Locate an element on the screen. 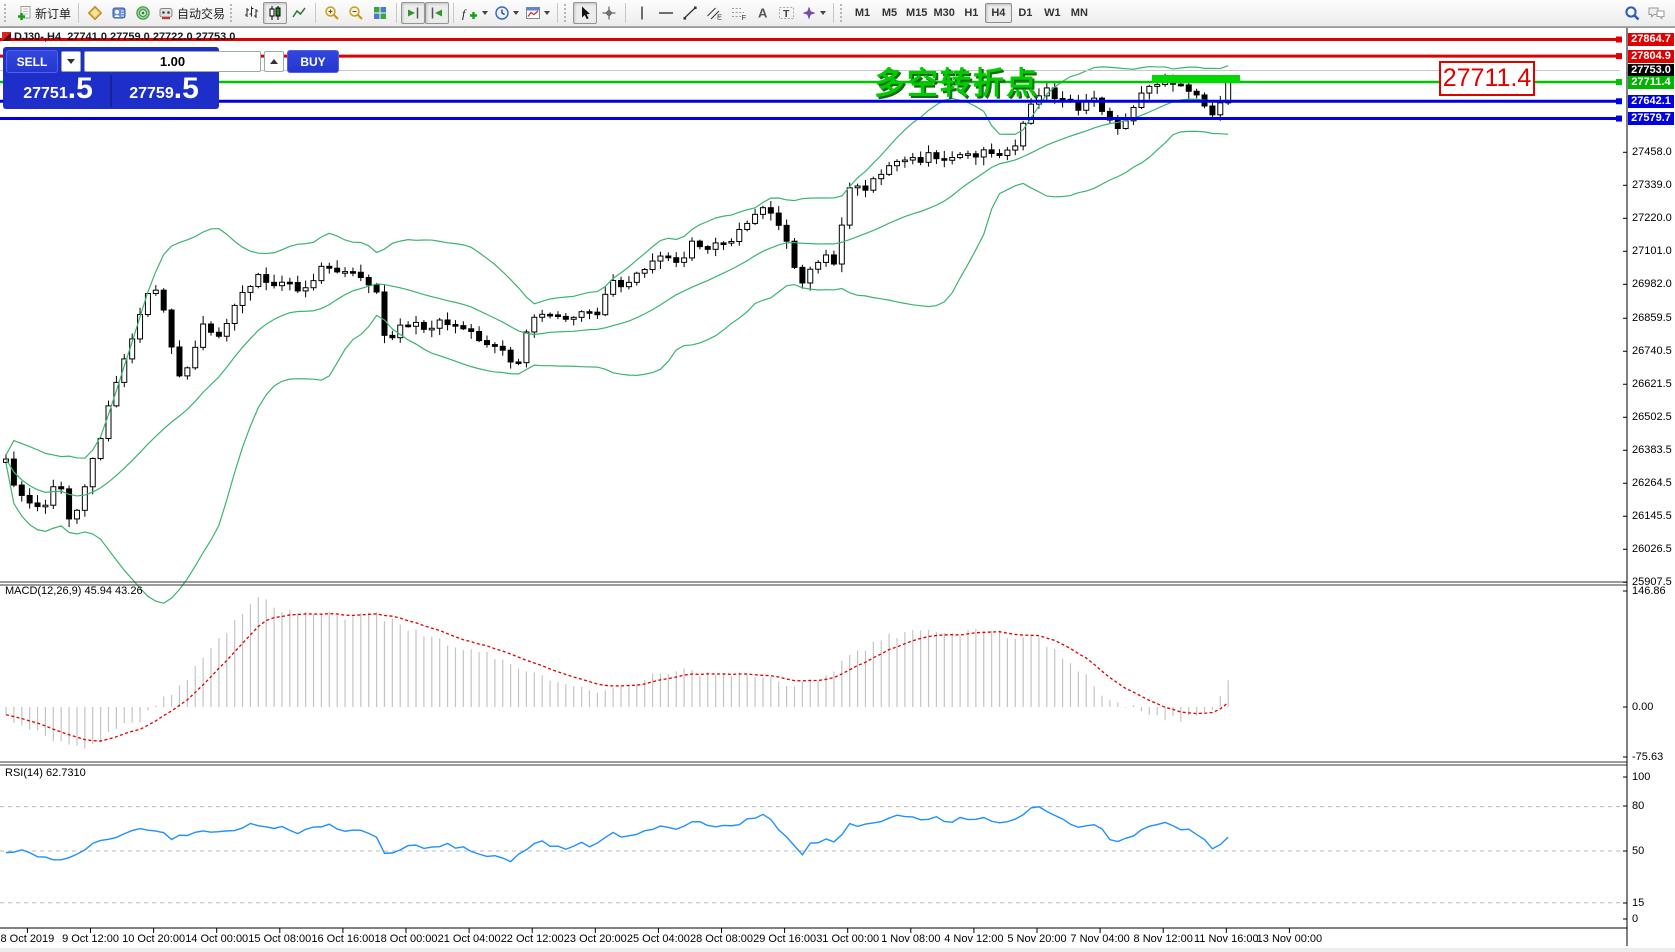 This screenshot has height=952, width=1675. svg-text: T is located at coordinates (786, 14).